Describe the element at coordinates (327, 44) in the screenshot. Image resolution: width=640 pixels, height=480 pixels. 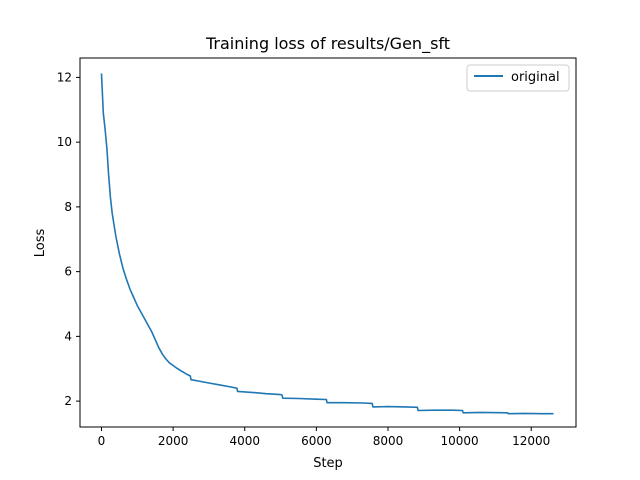
I see `chart-title: Training loss of results/Gen_sft` at that location.